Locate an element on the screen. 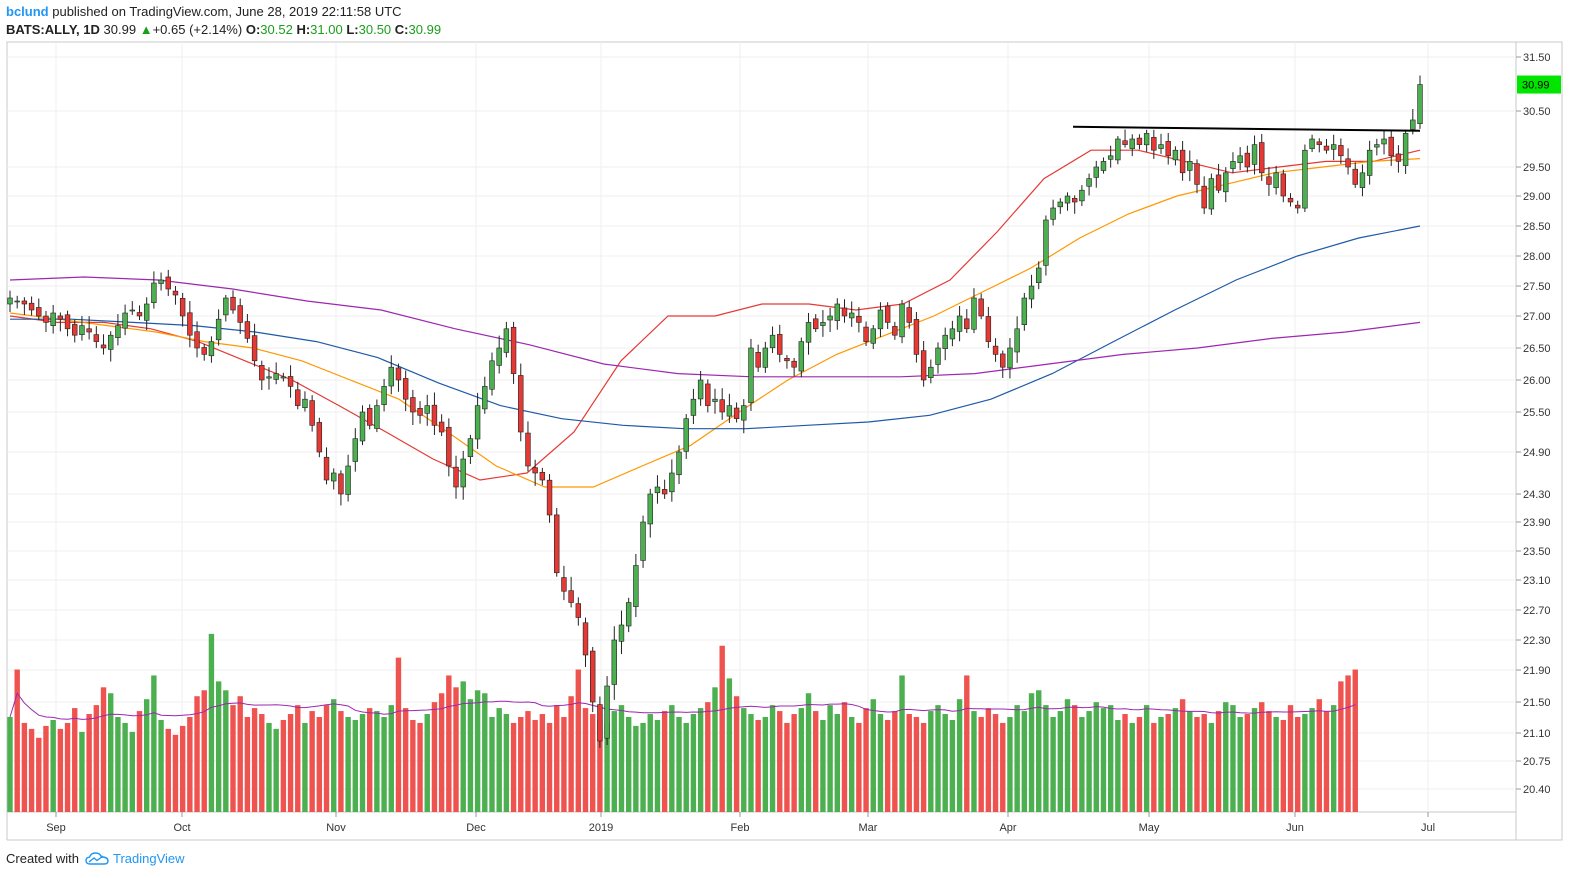  time-tick-label: Jun is located at coordinates (1295, 828).